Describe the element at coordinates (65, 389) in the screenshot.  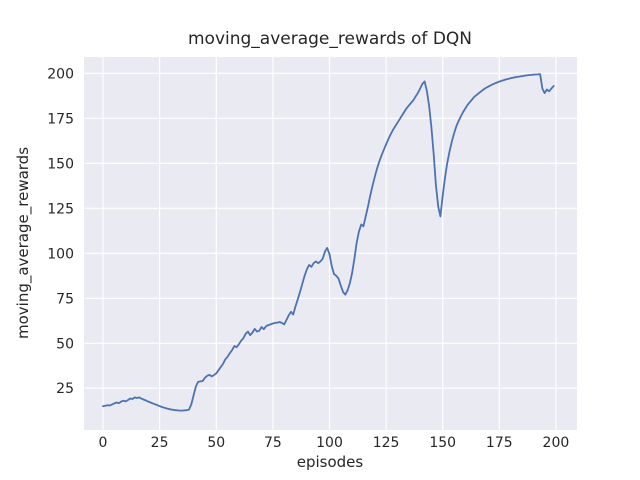
I see `y-tick-label: 25` at that location.